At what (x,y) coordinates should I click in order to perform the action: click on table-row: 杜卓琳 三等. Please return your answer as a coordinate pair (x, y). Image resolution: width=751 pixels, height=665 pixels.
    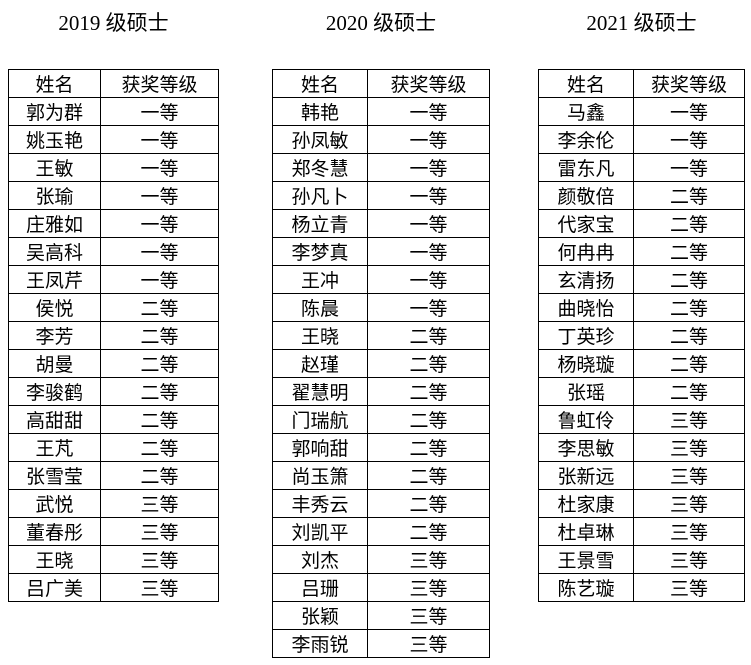
    Looking at the image, I should click on (641, 531).